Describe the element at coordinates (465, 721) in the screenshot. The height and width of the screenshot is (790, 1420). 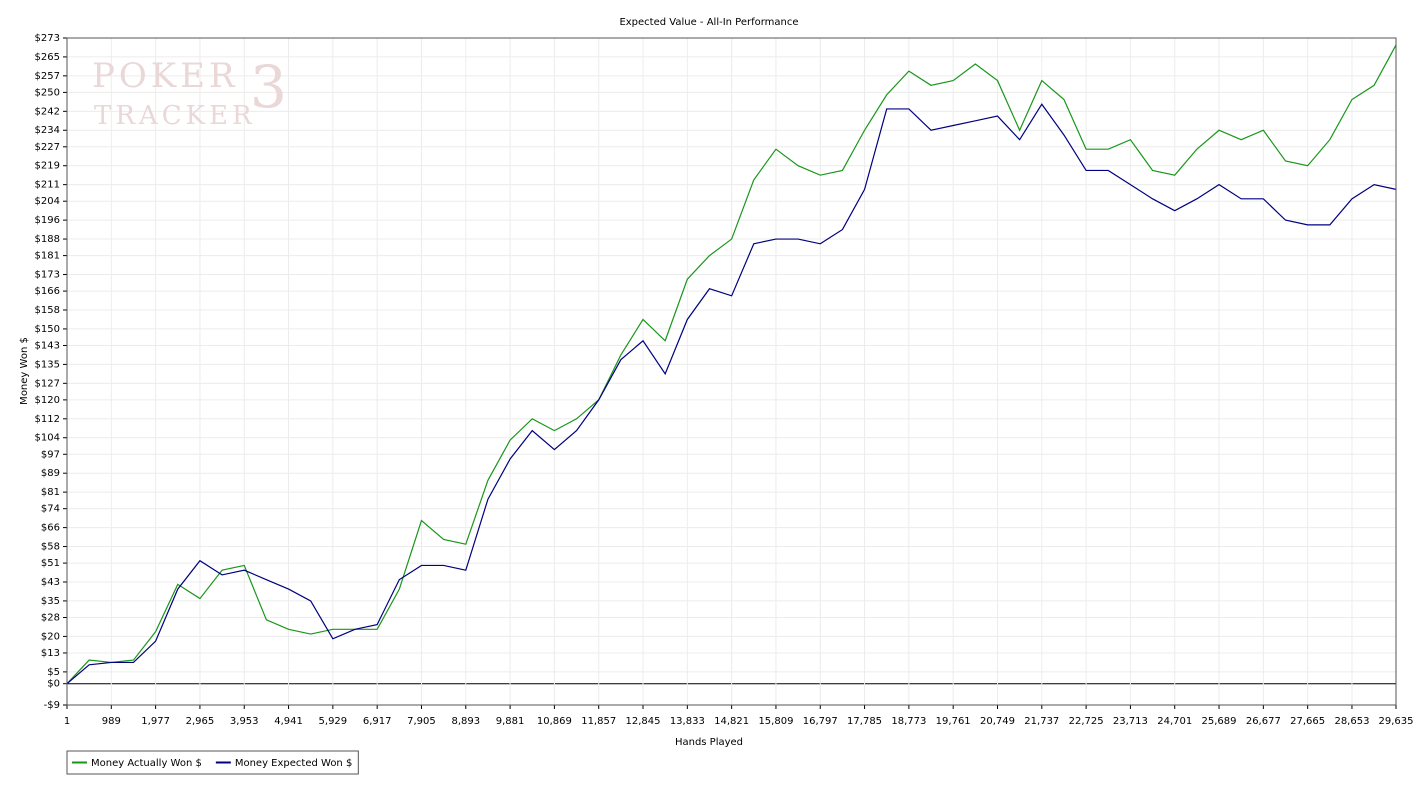
I see `x-tick-label: 8,893` at that location.